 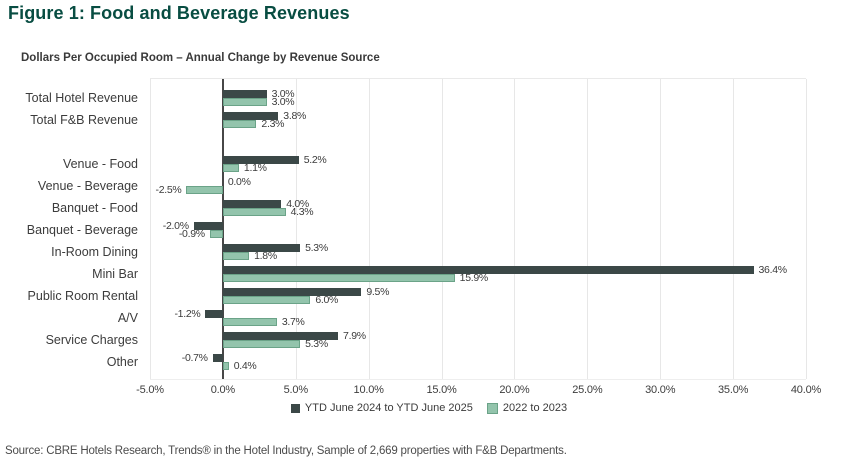 What do you see at coordinates (388, 408) in the screenshot?
I see `legend-label-ytd: YTD June 2024 to YTD June 2025` at bounding box center [388, 408].